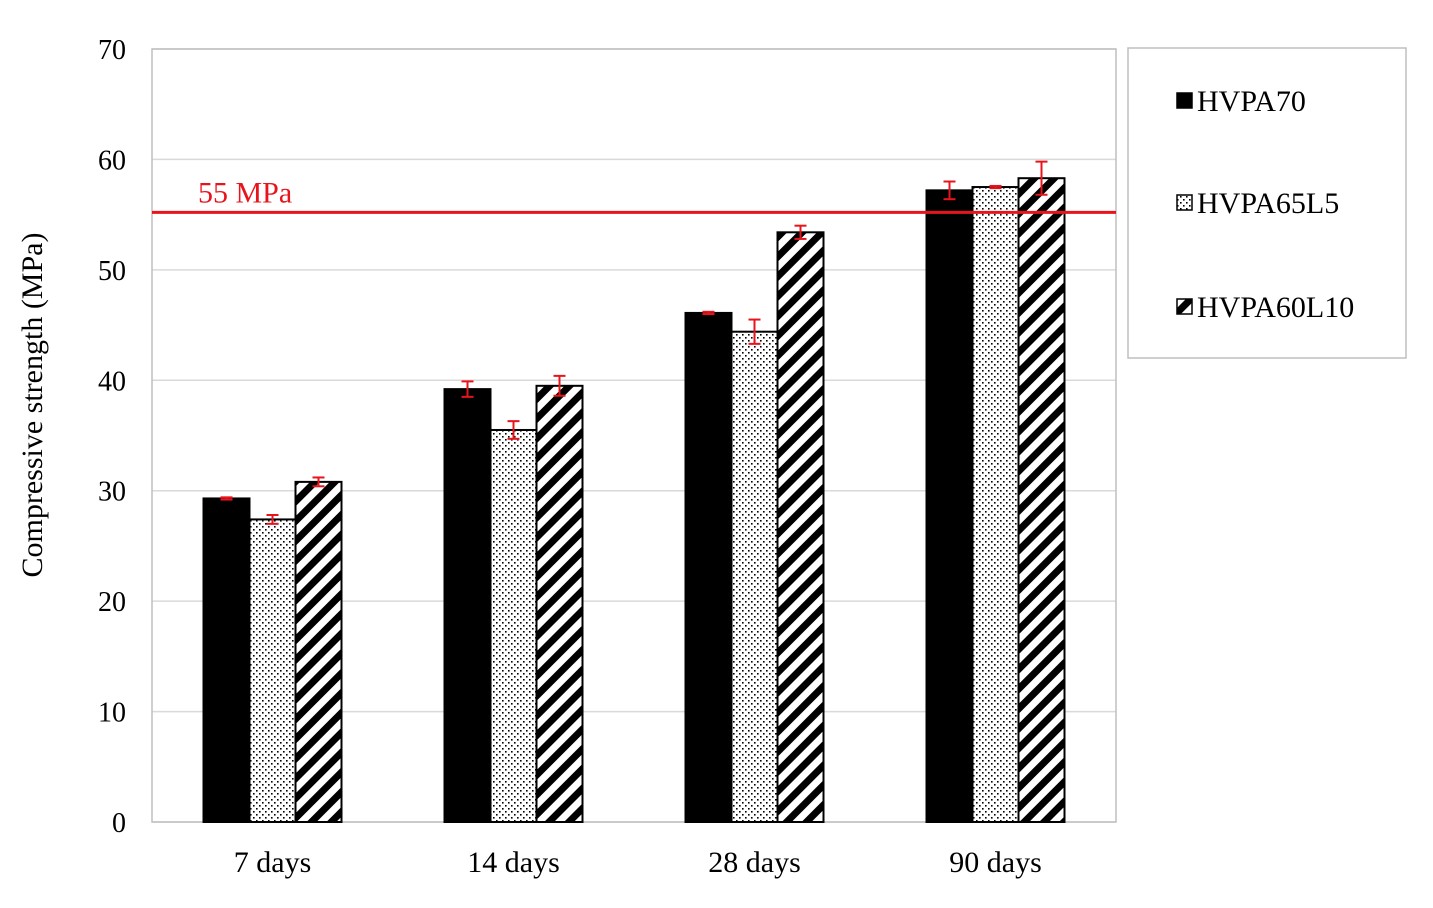  Describe the element at coordinates (112, 492) in the screenshot. I see `y-tick-label: 30` at that location.